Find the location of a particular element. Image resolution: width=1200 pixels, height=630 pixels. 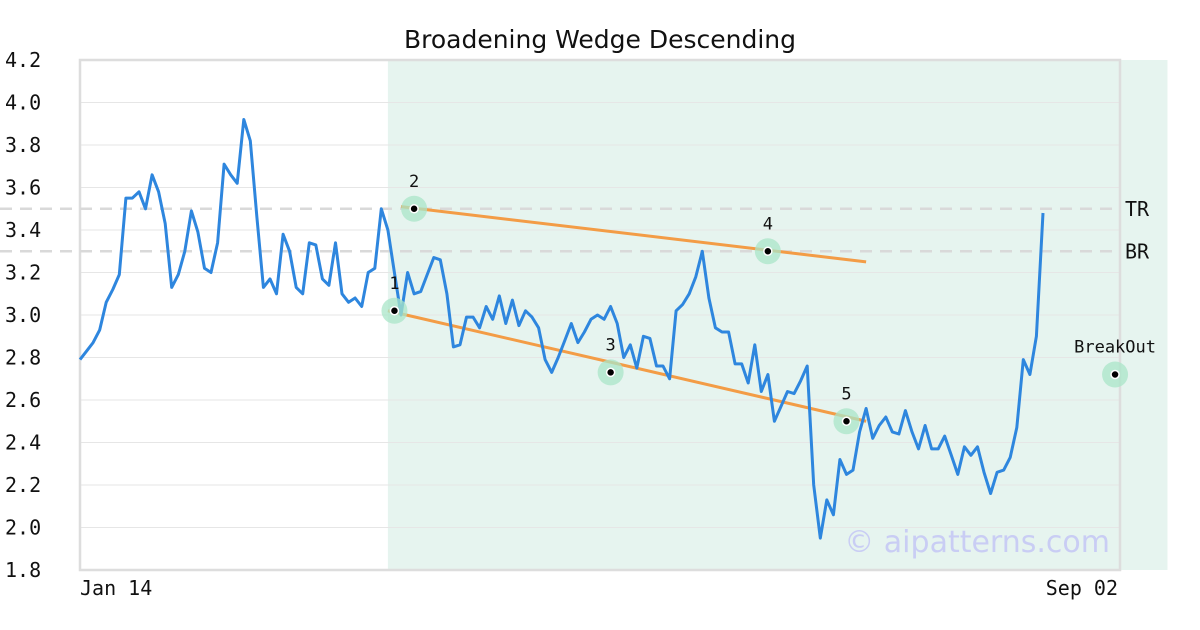

chart-title: Broadening Wedge Descending is located at coordinates (600, 39).